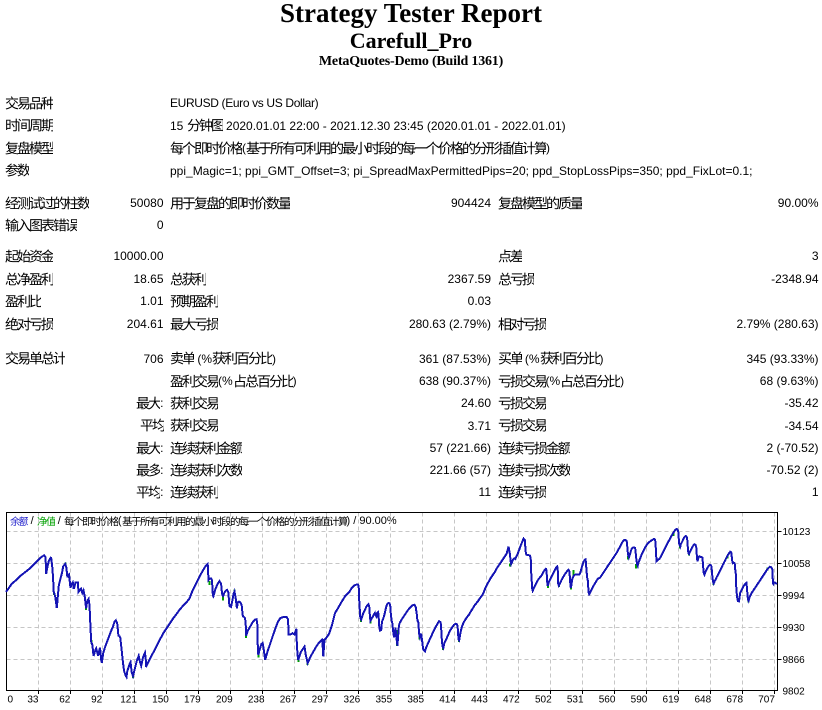 This screenshot has width=822, height=710. What do you see at coordinates (794, 660) in the screenshot?
I see `svg-text: 9866` at bounding box center [794, 660].